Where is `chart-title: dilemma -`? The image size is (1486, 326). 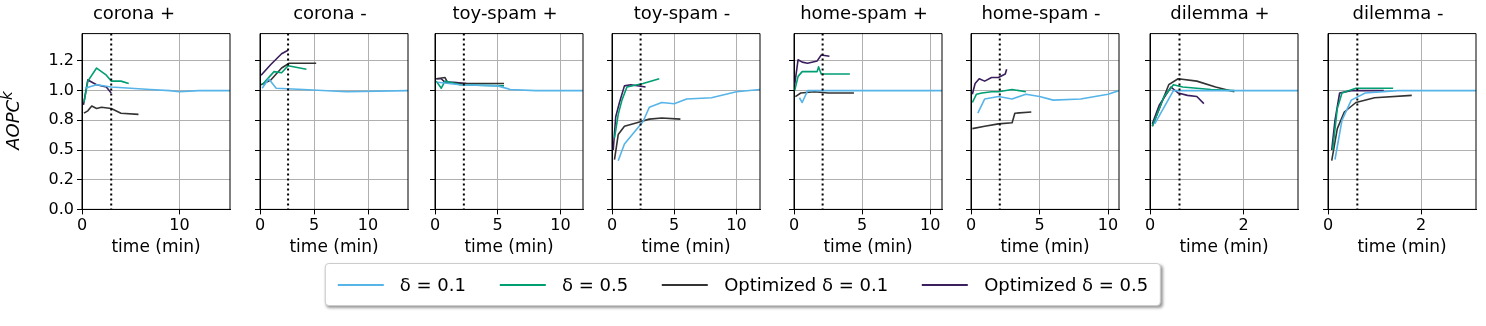
chart-title: dilemma - is located at coordinates (1398, 13).